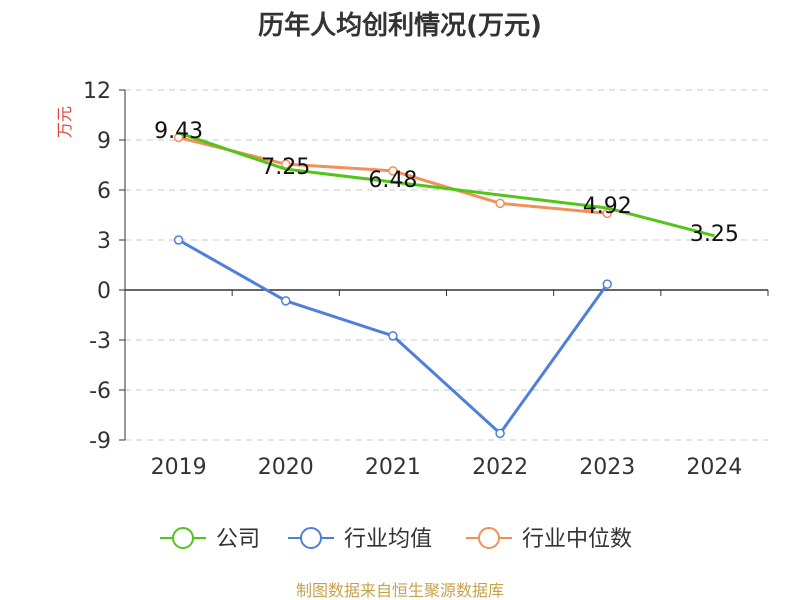 Image resolution: width=800 pixels, height=600 pixels. I want to click on chart-title: 历年人均创利情况(万元), so click(400, 25).